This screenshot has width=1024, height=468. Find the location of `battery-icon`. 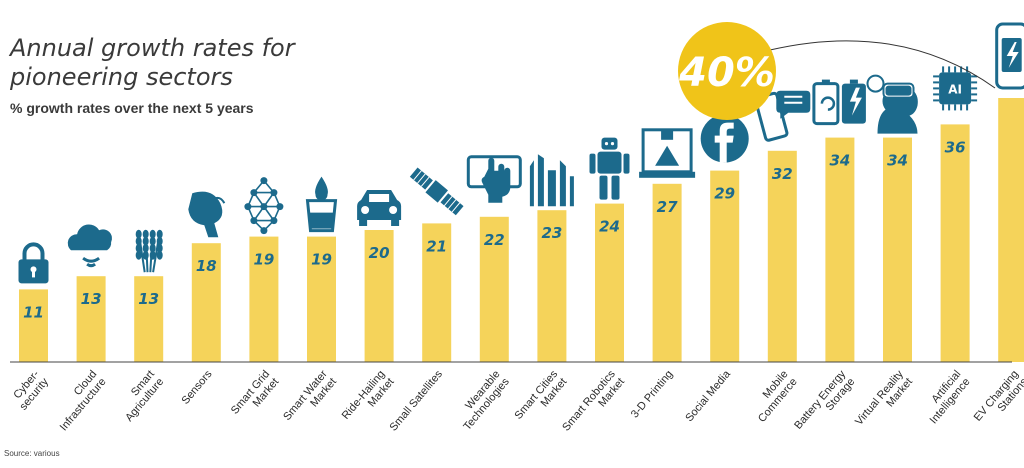

battery-icon is located at coordinates (839, 102).